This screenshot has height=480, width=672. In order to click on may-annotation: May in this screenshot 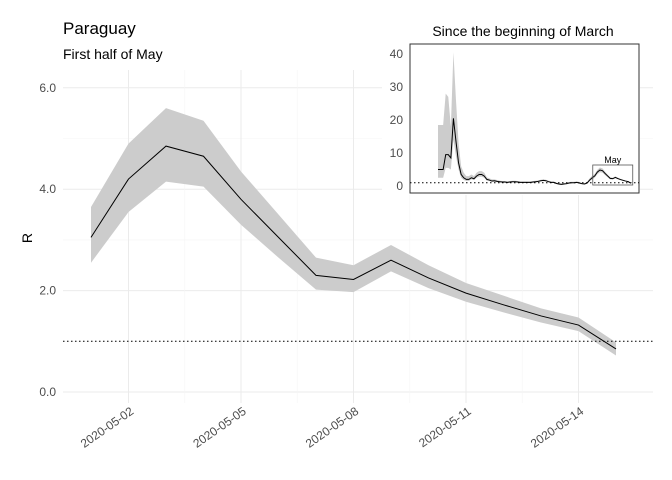, I will do `click(613, 160)`.